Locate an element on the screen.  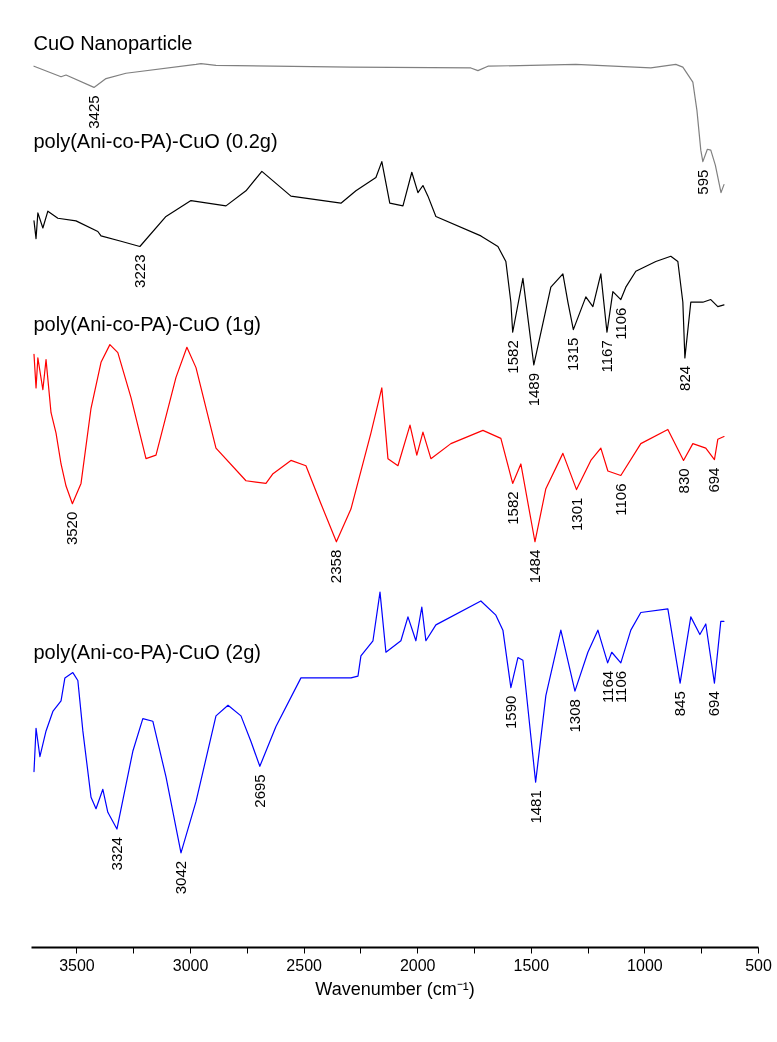
annotation: 1308 is located at coordinates (574, 716).